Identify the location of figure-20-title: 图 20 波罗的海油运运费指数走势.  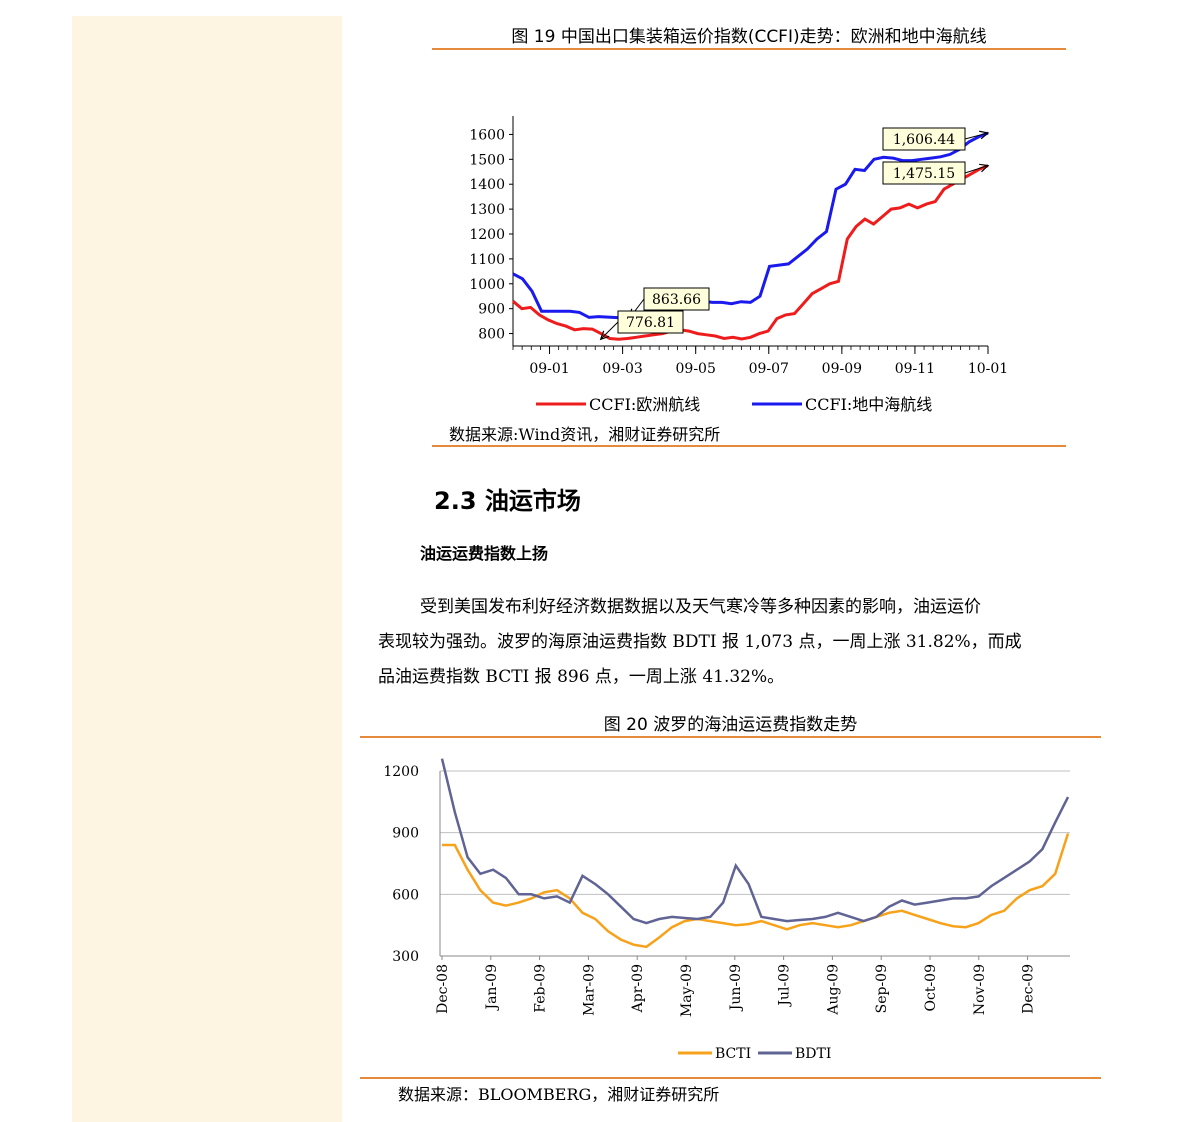
(730, 725).